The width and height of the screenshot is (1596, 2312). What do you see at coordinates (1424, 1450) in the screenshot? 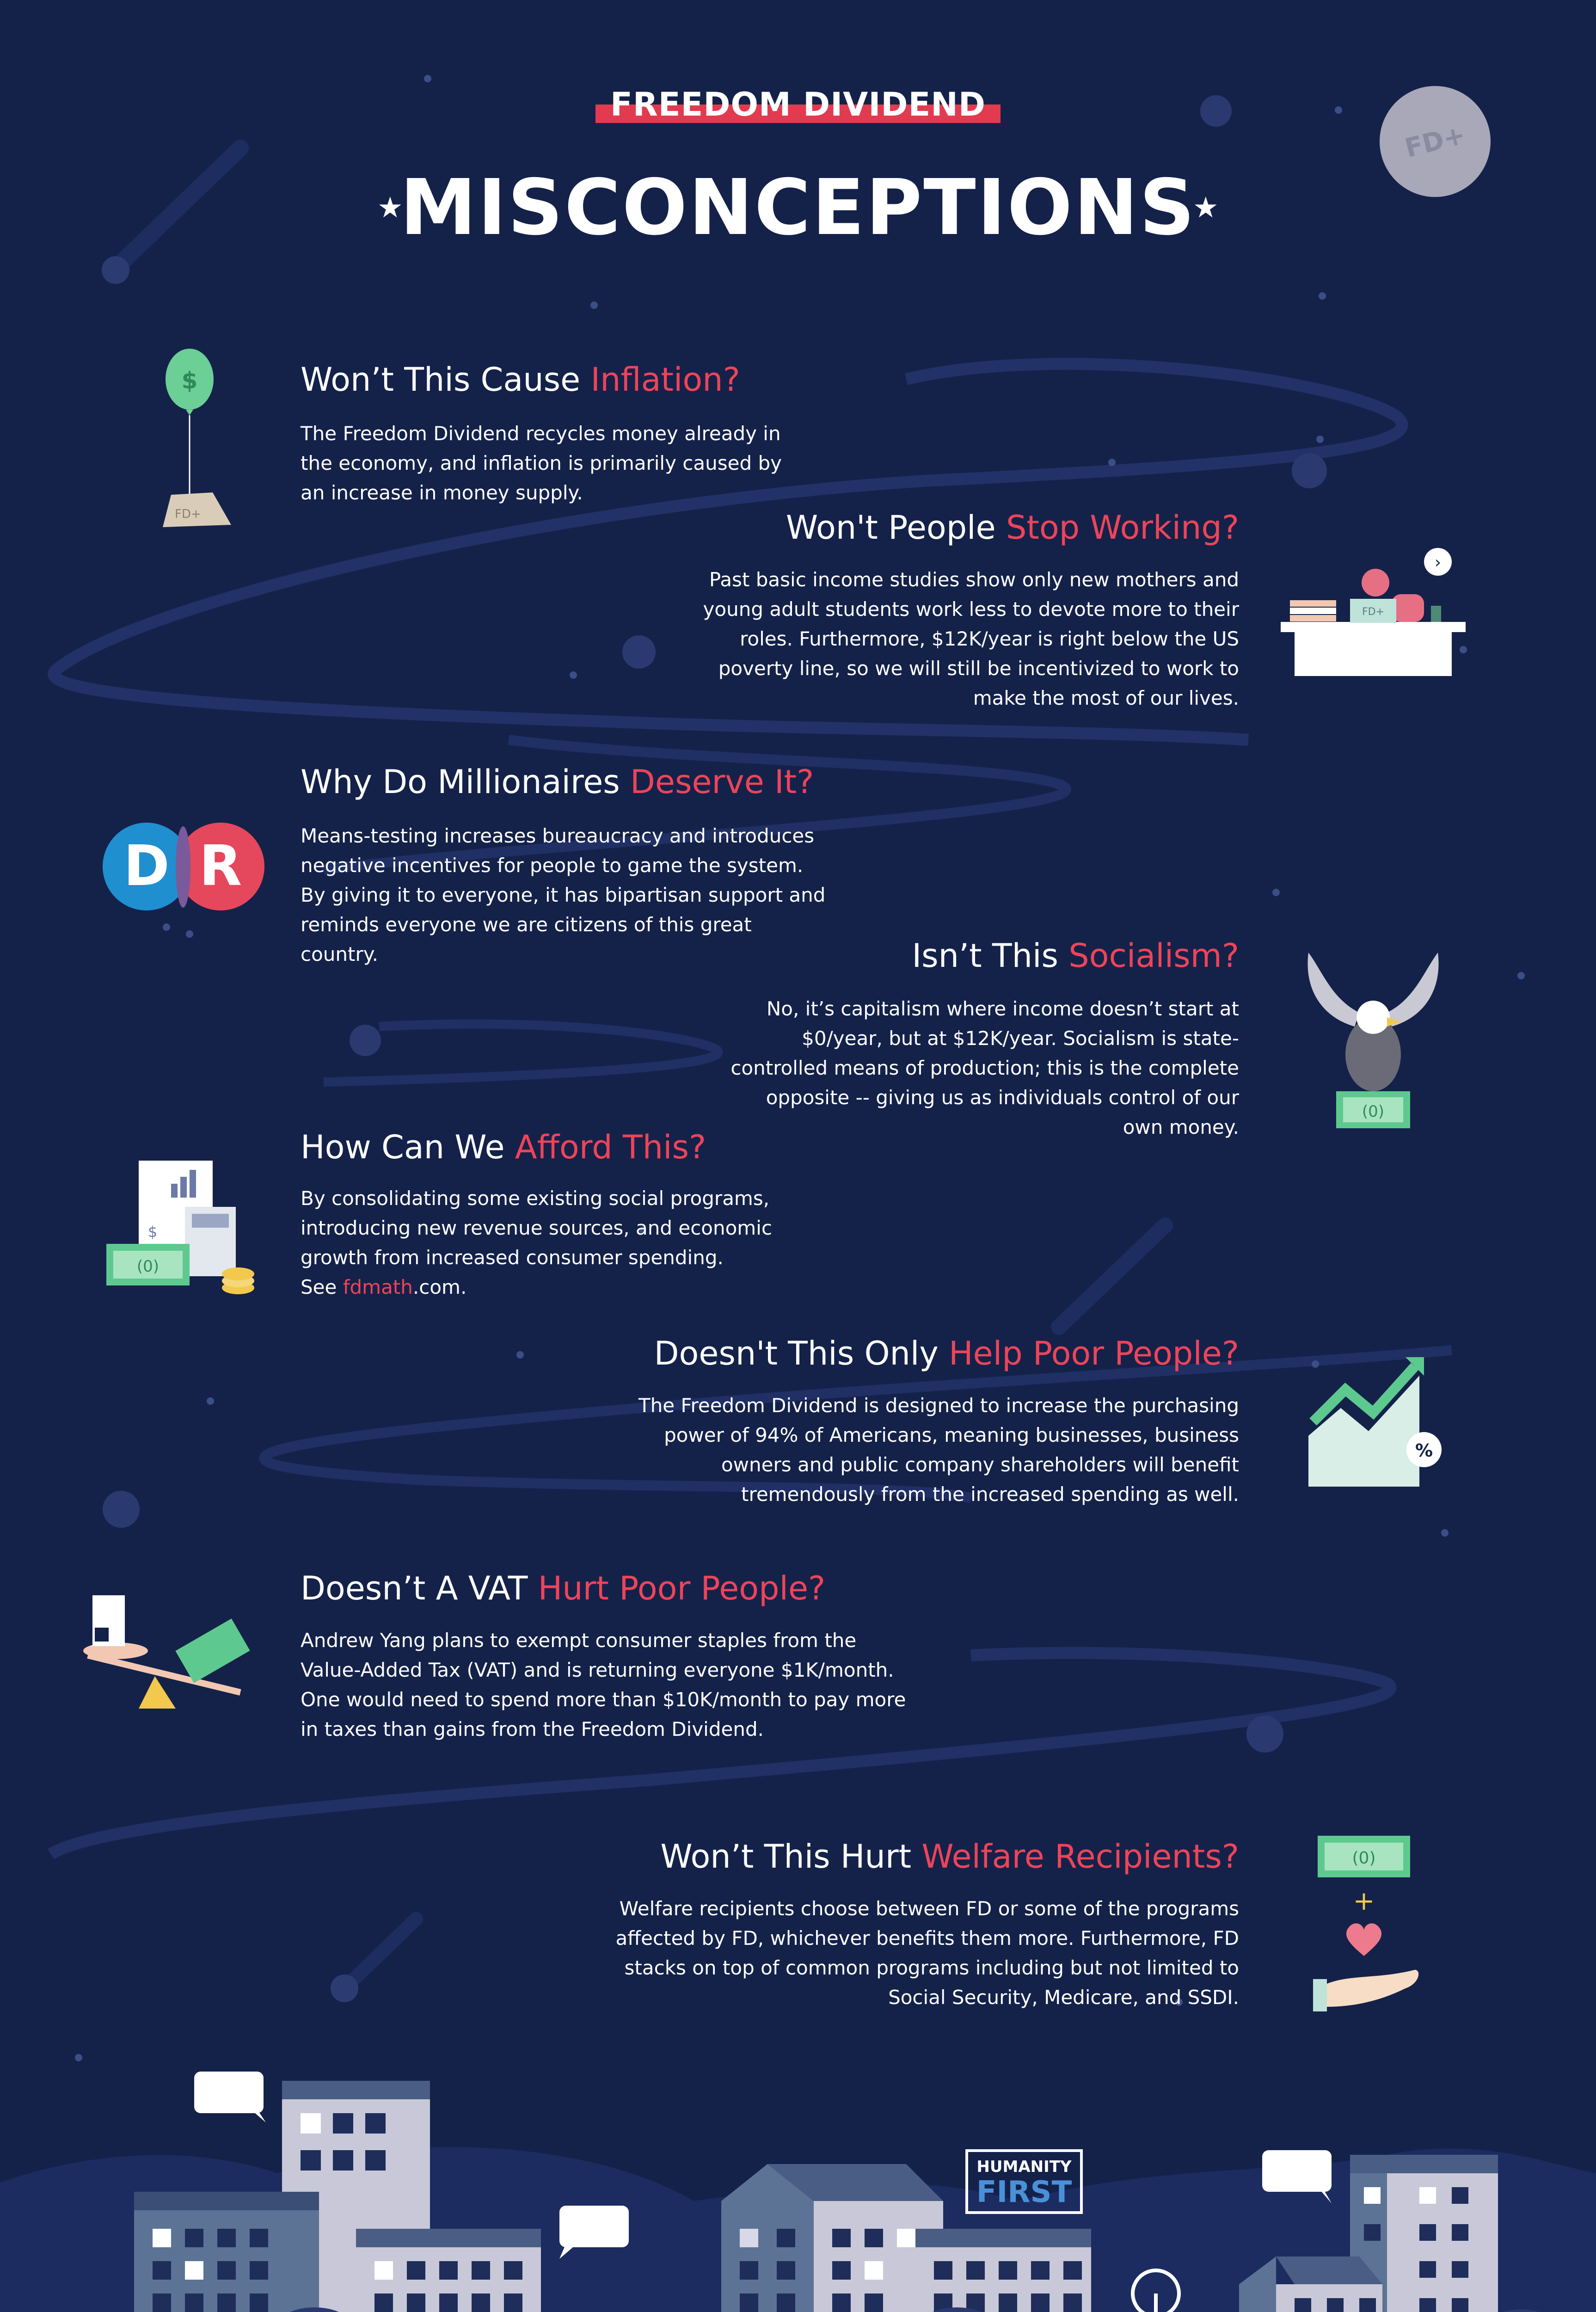
I see `percent-symbol: %` at bounding box center [1424, 1450].